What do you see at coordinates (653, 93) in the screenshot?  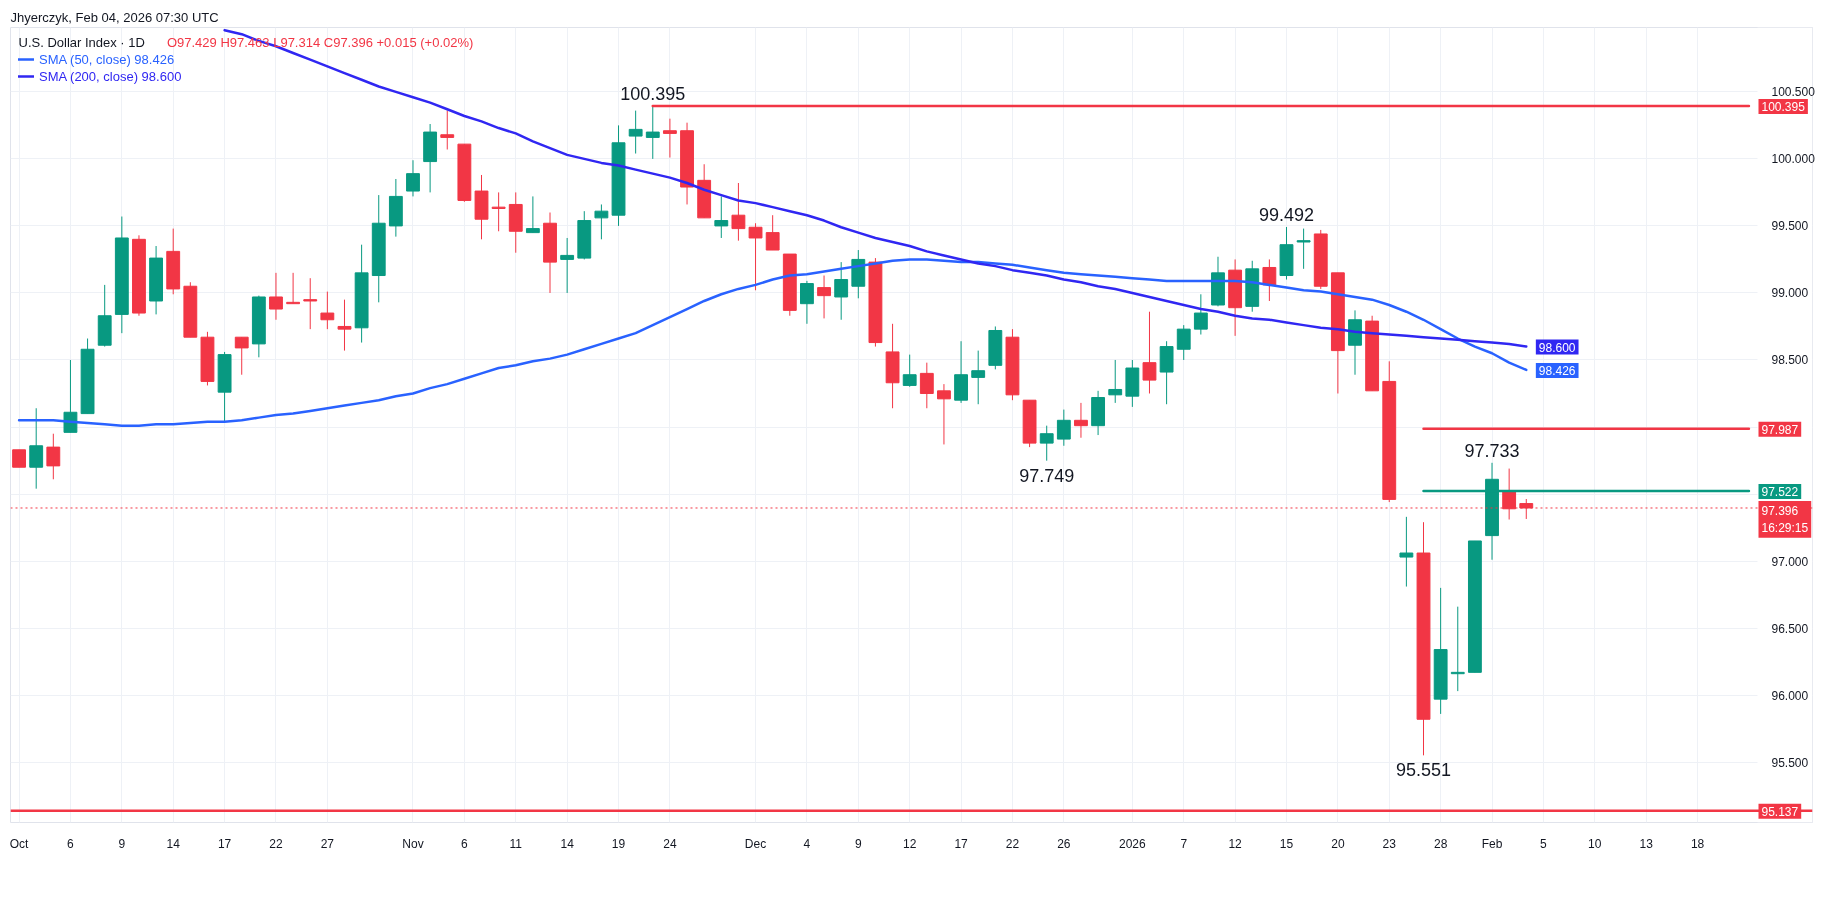 I see `annotation: 100.395` at bounding box center [653, 93].